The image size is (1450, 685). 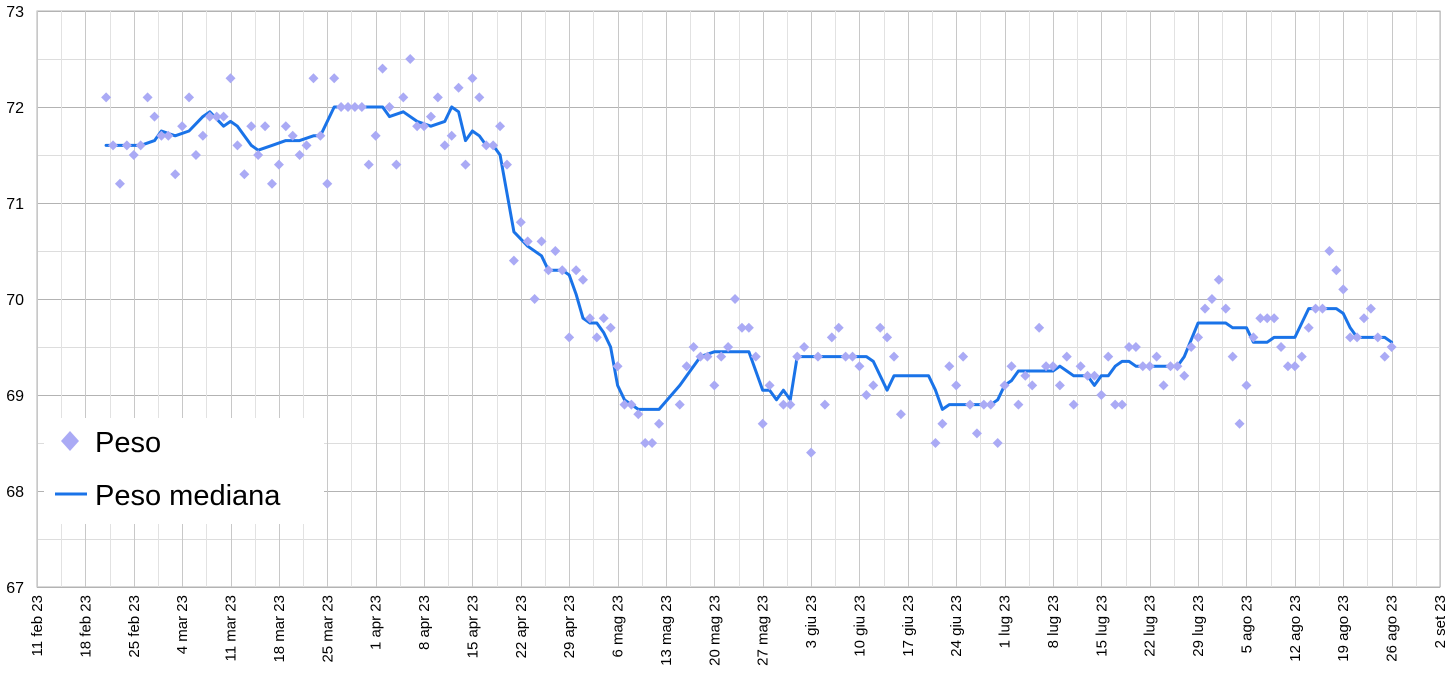 What do you see at coordinates (128, 443) in the screenshot?
I see `legend-peso-label: Peso` at bounding box center [128, 443].